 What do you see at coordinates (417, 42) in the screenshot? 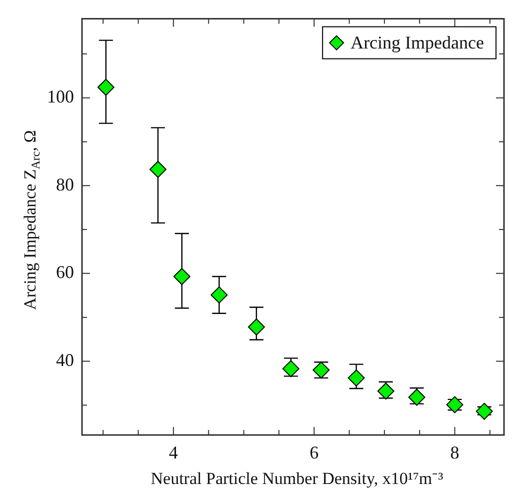
I see `legend-label: Arcing Impedance` at bounding box center [417, 42].